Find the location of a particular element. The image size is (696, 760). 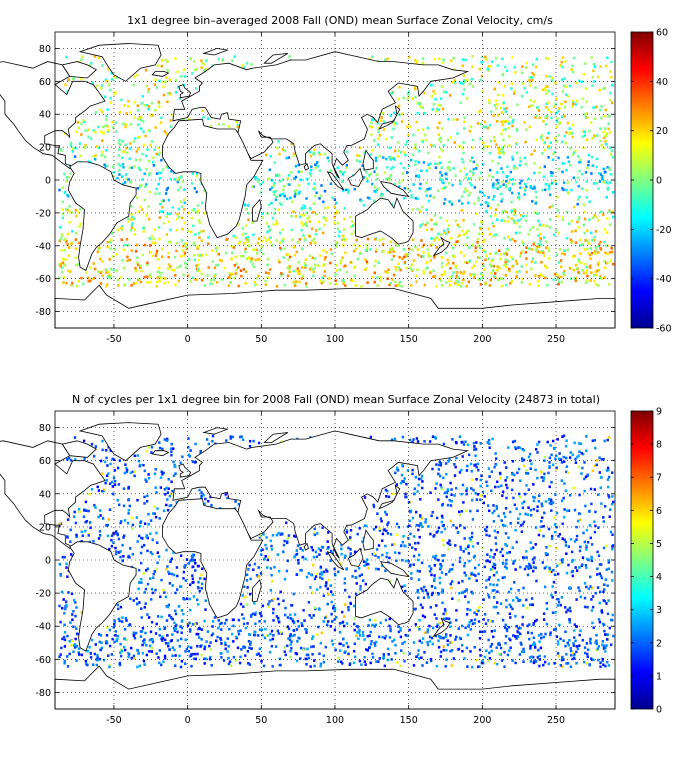

colorbar-tick-label: -60 is located at coordinates (664, 329).